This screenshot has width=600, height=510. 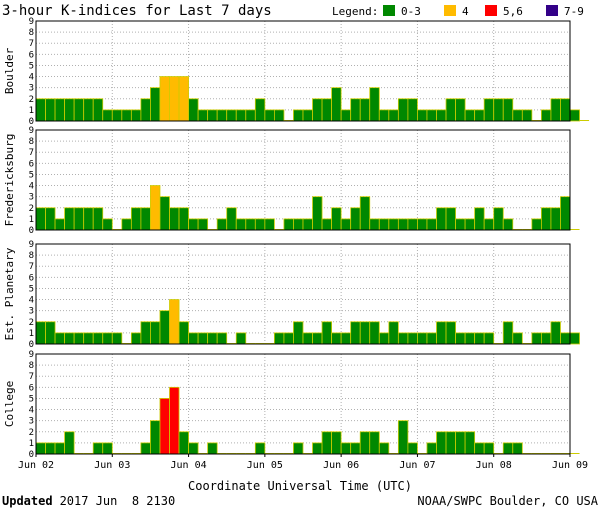 What do you see at coordinates (574, 11) in the screenshot?
I see `legend-entry-4: 7-9` at bounding box center [574, 11].